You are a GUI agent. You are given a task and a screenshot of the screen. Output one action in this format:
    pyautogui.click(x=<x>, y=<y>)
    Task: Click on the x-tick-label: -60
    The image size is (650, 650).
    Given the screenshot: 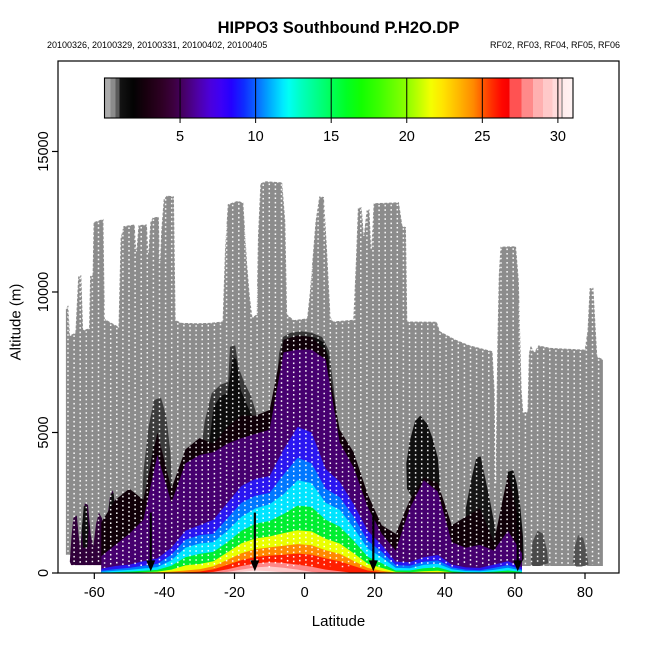 What is the action you would take?
    pyautogui.click(x=94, y=593)
    